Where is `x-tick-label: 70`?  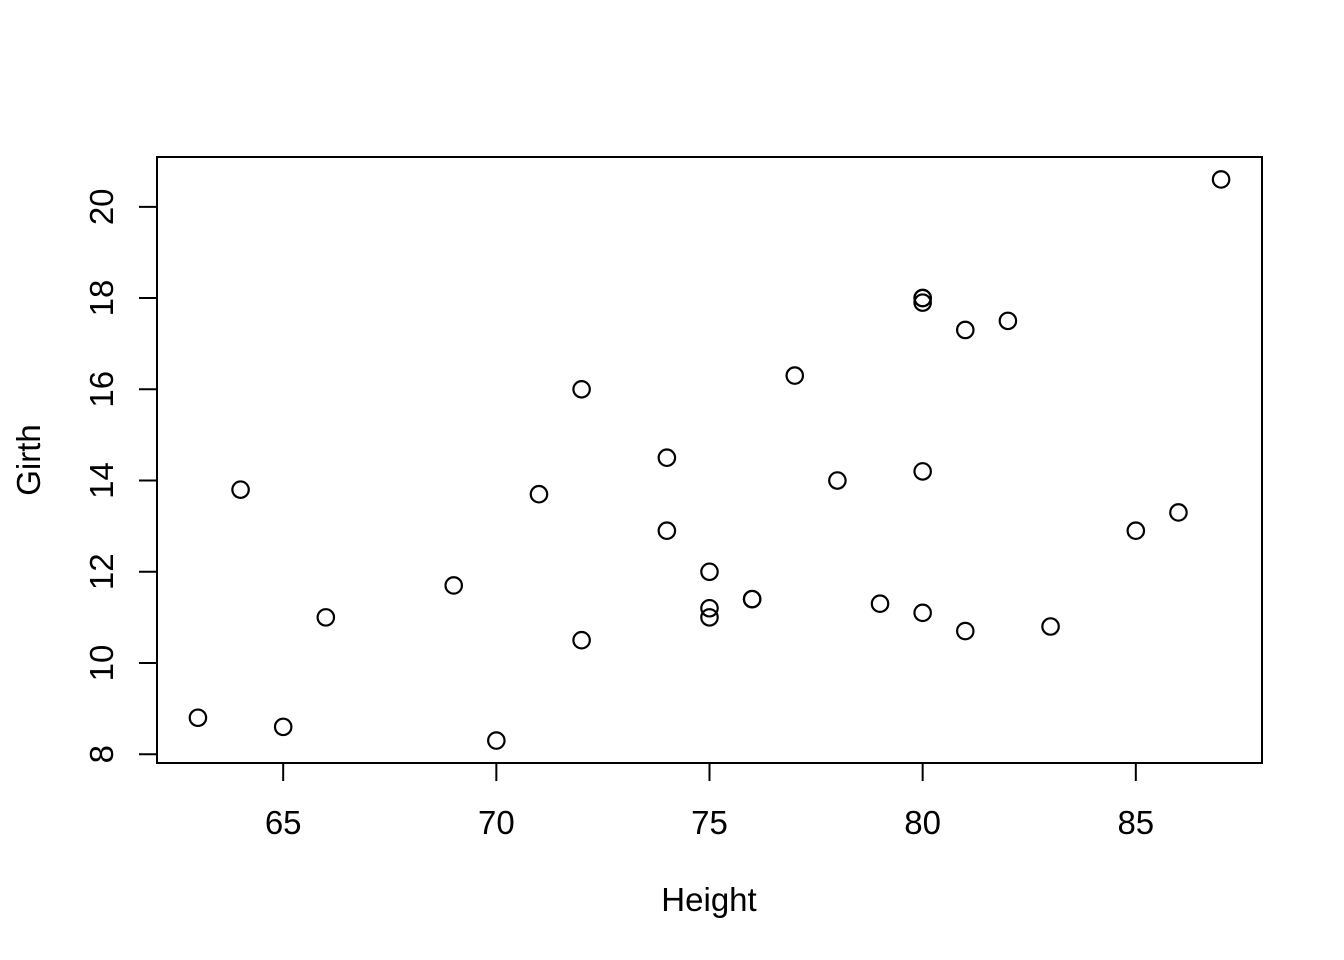
x-tick-label: 70 is located at coordinates (496, 822).